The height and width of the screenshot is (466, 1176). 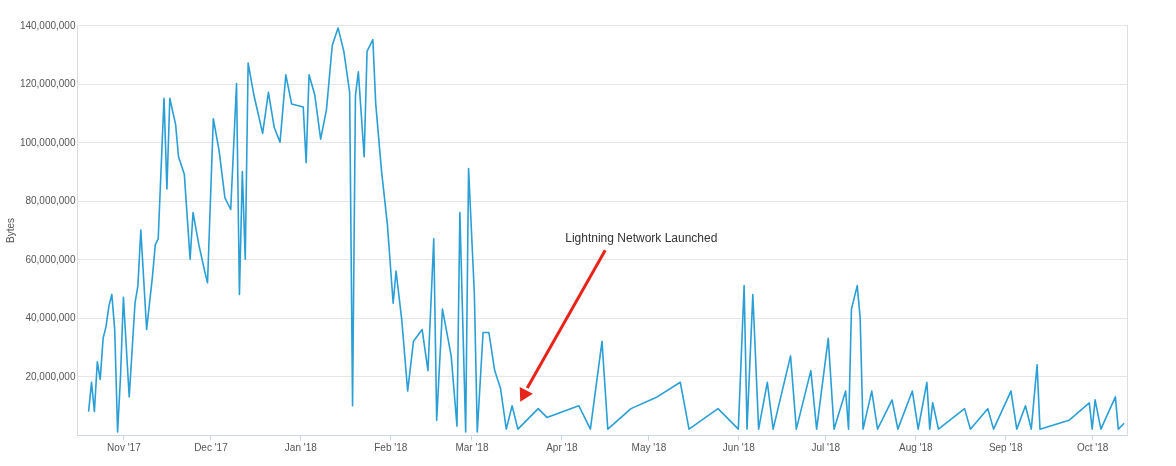 What do you see at coordinates (915, 447) in the screenshot?
I see `x-tick-label: Aug '18` at bounding box center [915, 447].